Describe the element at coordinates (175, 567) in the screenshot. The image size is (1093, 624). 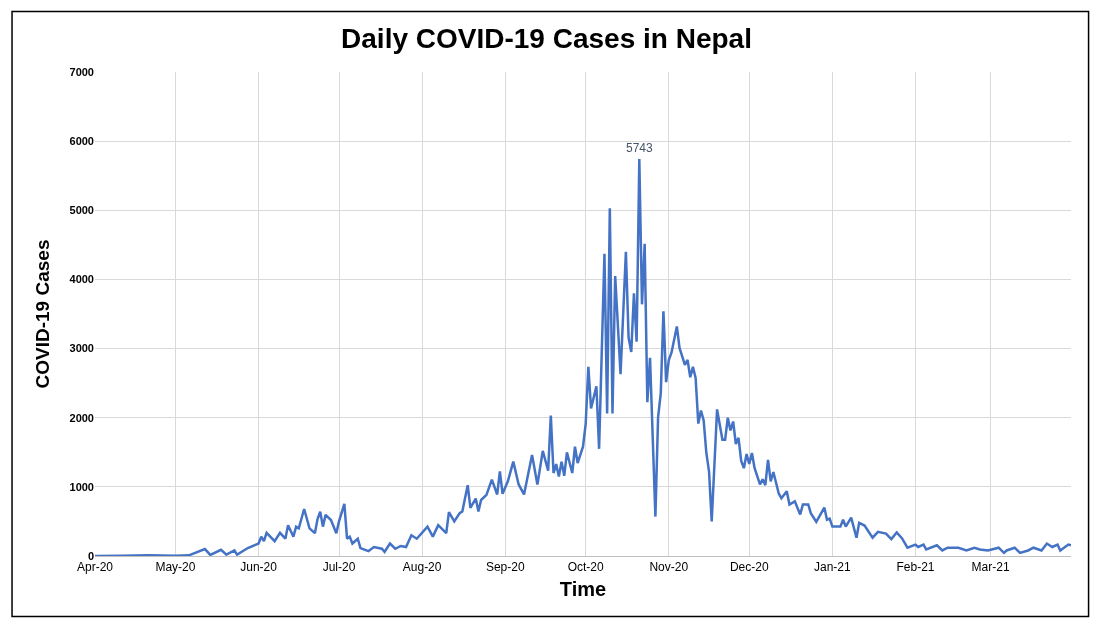
I see `x-tick-label: May-20` at that location.